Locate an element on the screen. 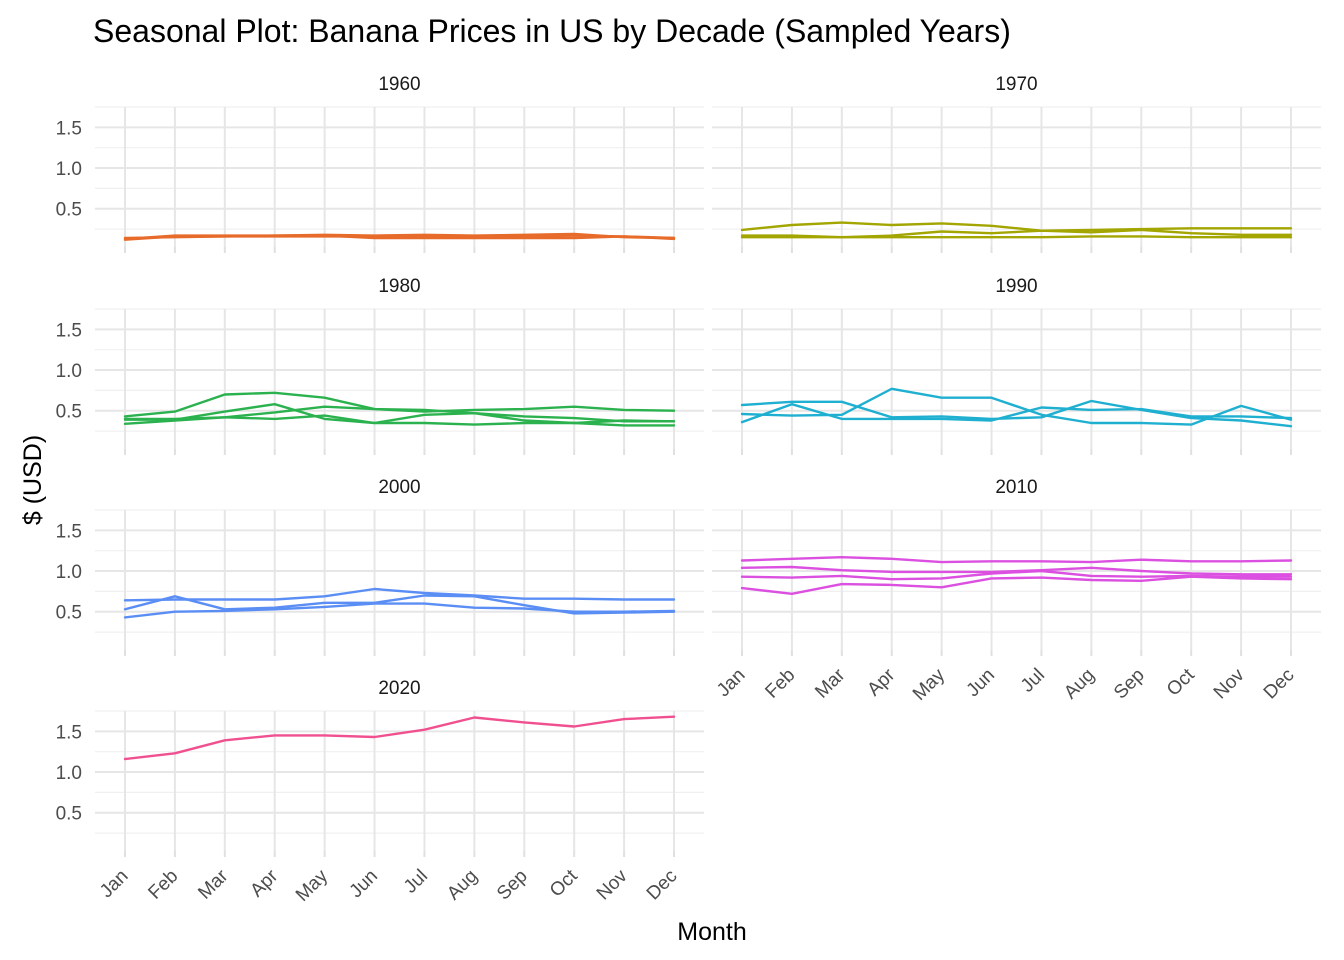  facet-panel-1990: 1990 is located at coordinates (1016, 365).